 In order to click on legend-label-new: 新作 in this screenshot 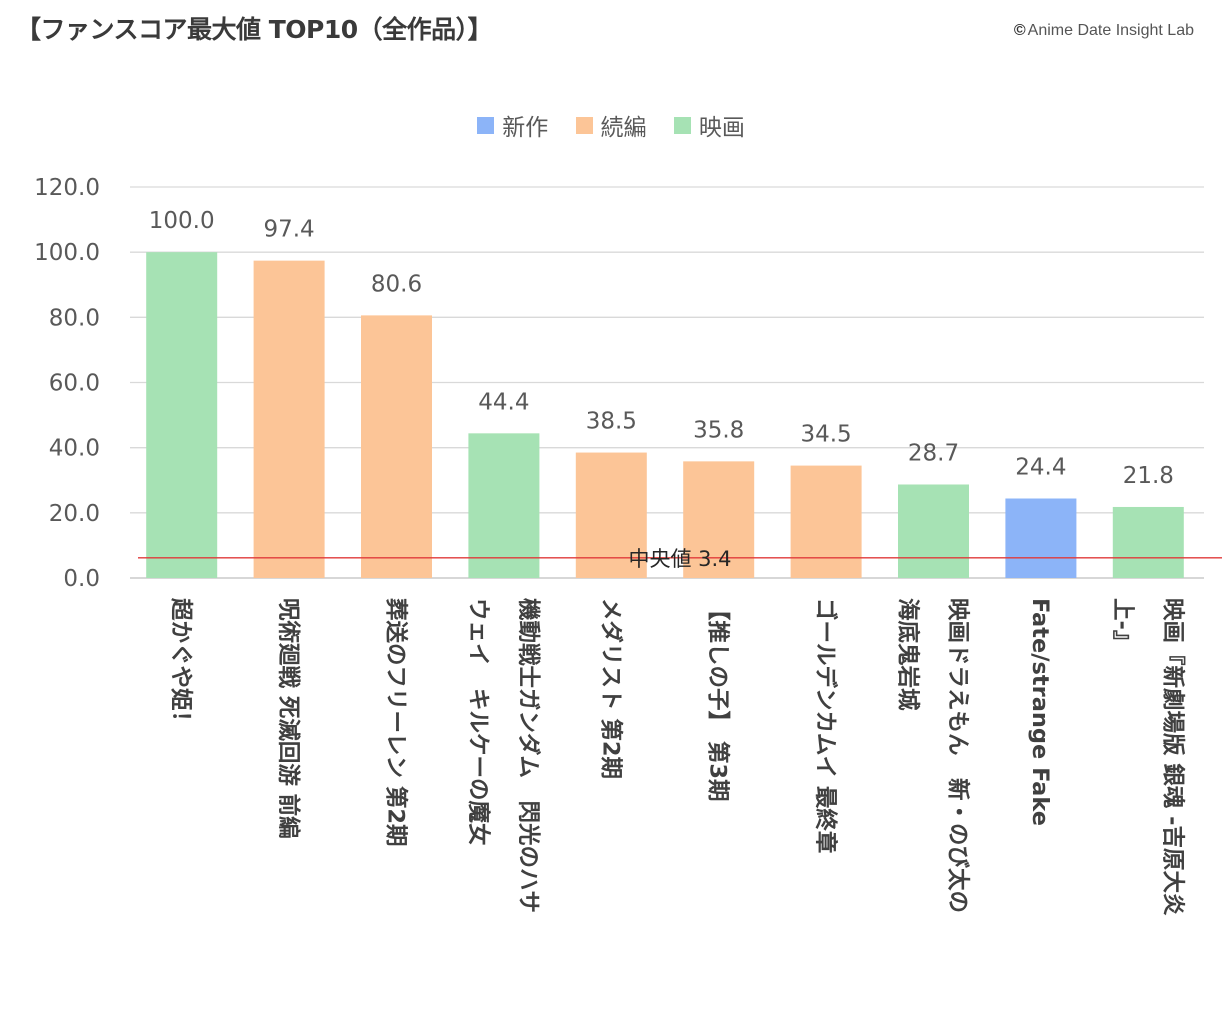, I will do `click(525, 128)`.